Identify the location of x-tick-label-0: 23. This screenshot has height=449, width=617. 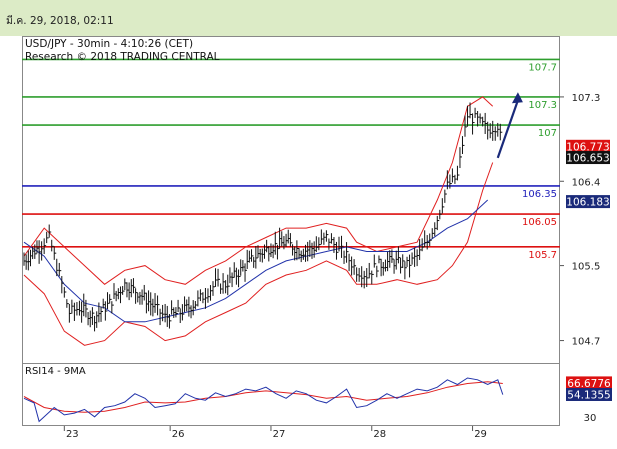
(72, 434).